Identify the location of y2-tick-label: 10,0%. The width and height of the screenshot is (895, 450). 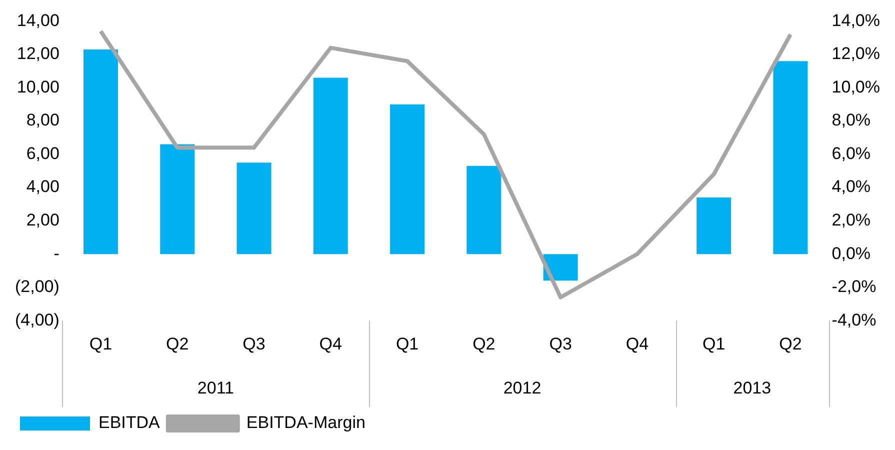
(856, 86).